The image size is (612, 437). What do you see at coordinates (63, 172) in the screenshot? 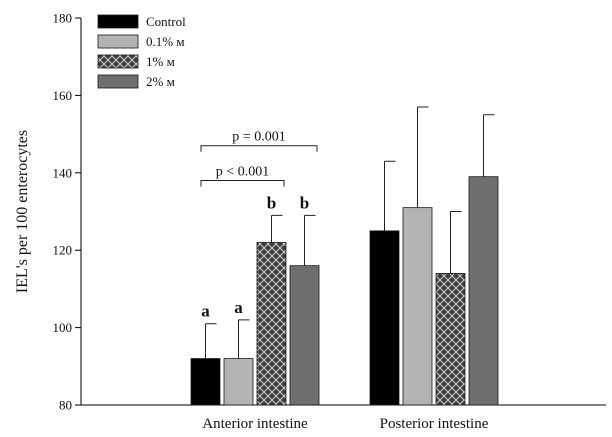
I see `y-tick-label: 140` at bounding box center [63, 172].